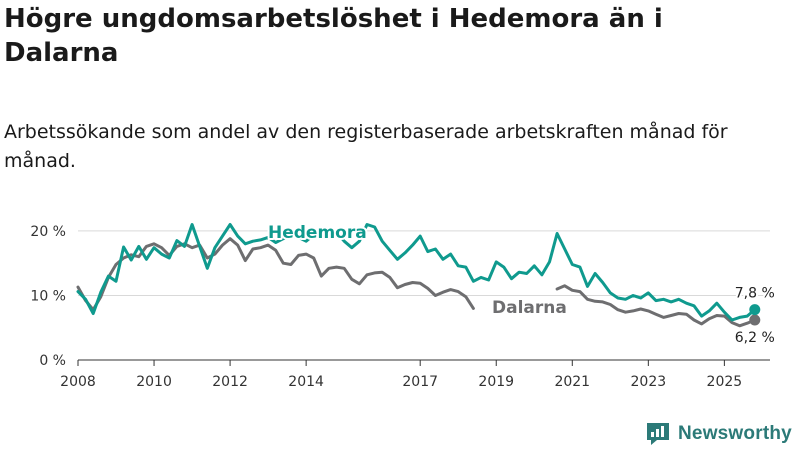  What do you see at coordinates (755, 310) in the screenshot?
I see `hedemora-end-point` at bounding box center [755, 310].